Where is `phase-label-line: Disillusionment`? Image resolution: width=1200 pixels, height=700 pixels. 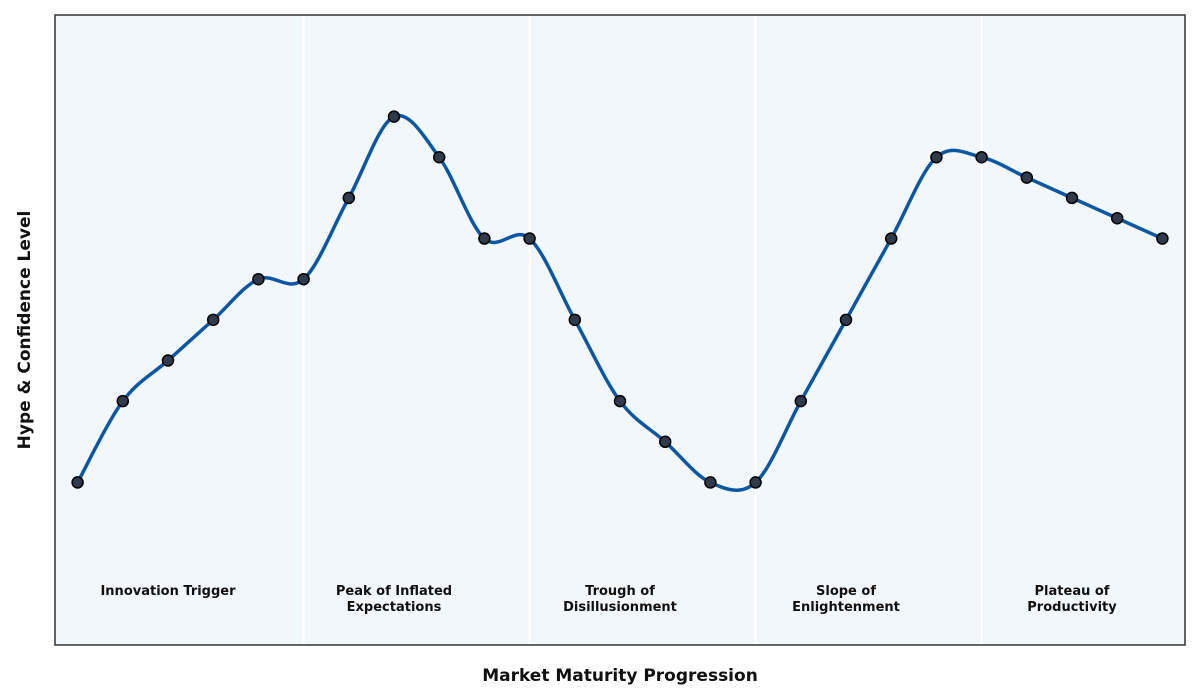
phase-label-line: Disillusionment is located at coordinates (620, 607).